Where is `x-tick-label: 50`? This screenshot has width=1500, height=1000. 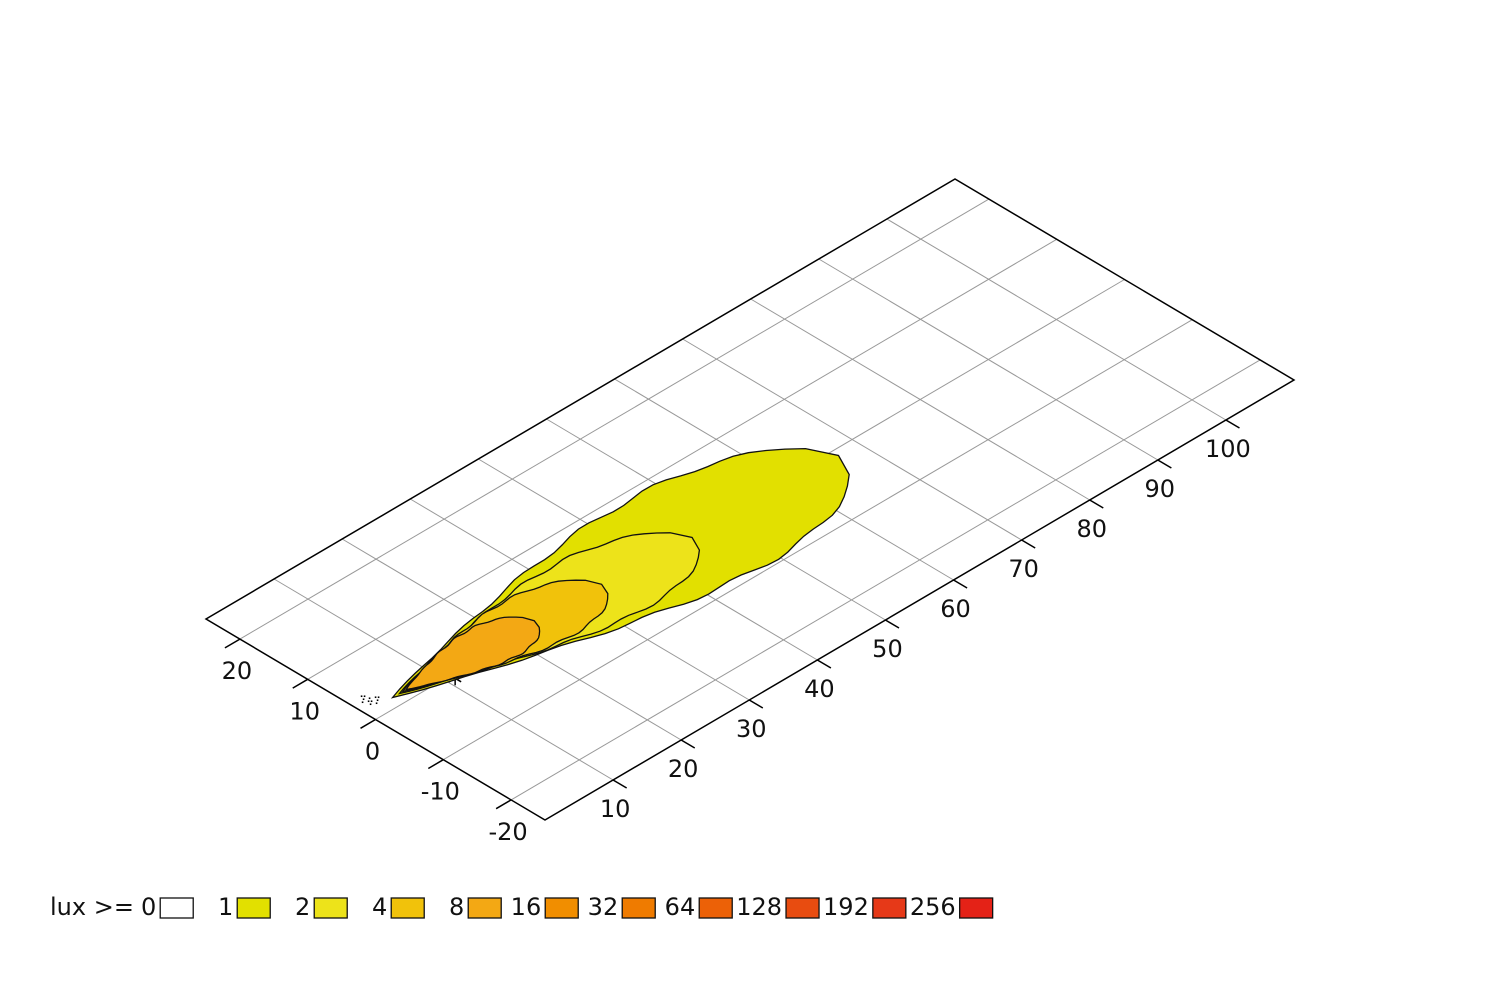
x-tick-label: 50 is located at coordinates (887, 649).